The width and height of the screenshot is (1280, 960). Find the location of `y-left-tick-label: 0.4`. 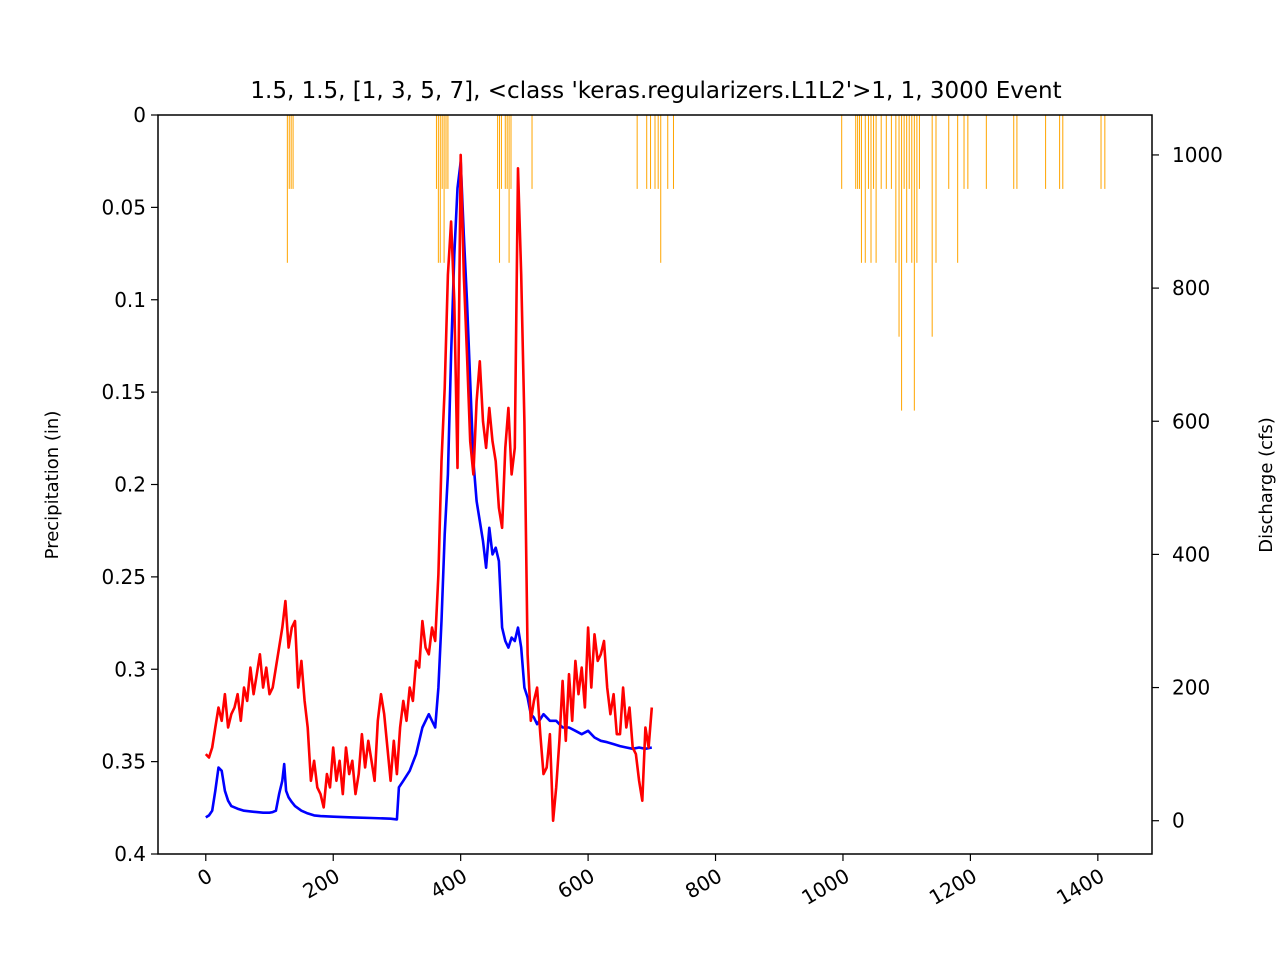

y-left-tick-label: 0.4 is located at coordinates (130, 854).